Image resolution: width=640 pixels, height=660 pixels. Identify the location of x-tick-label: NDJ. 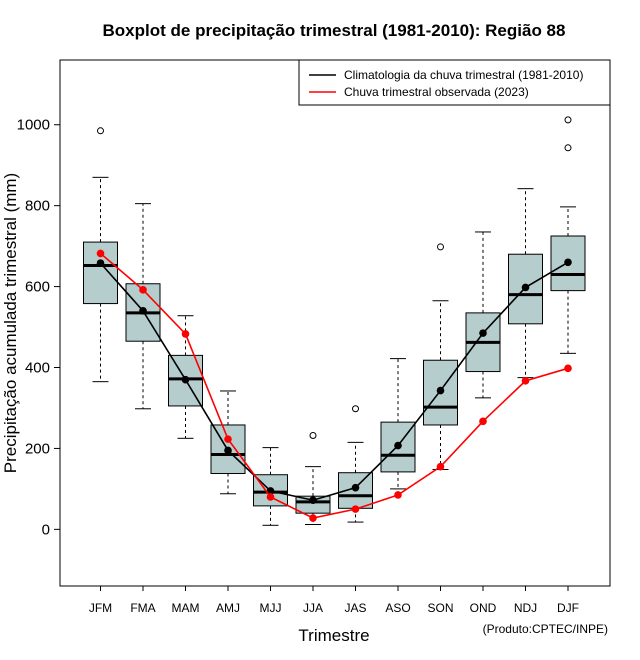
(525, 608).